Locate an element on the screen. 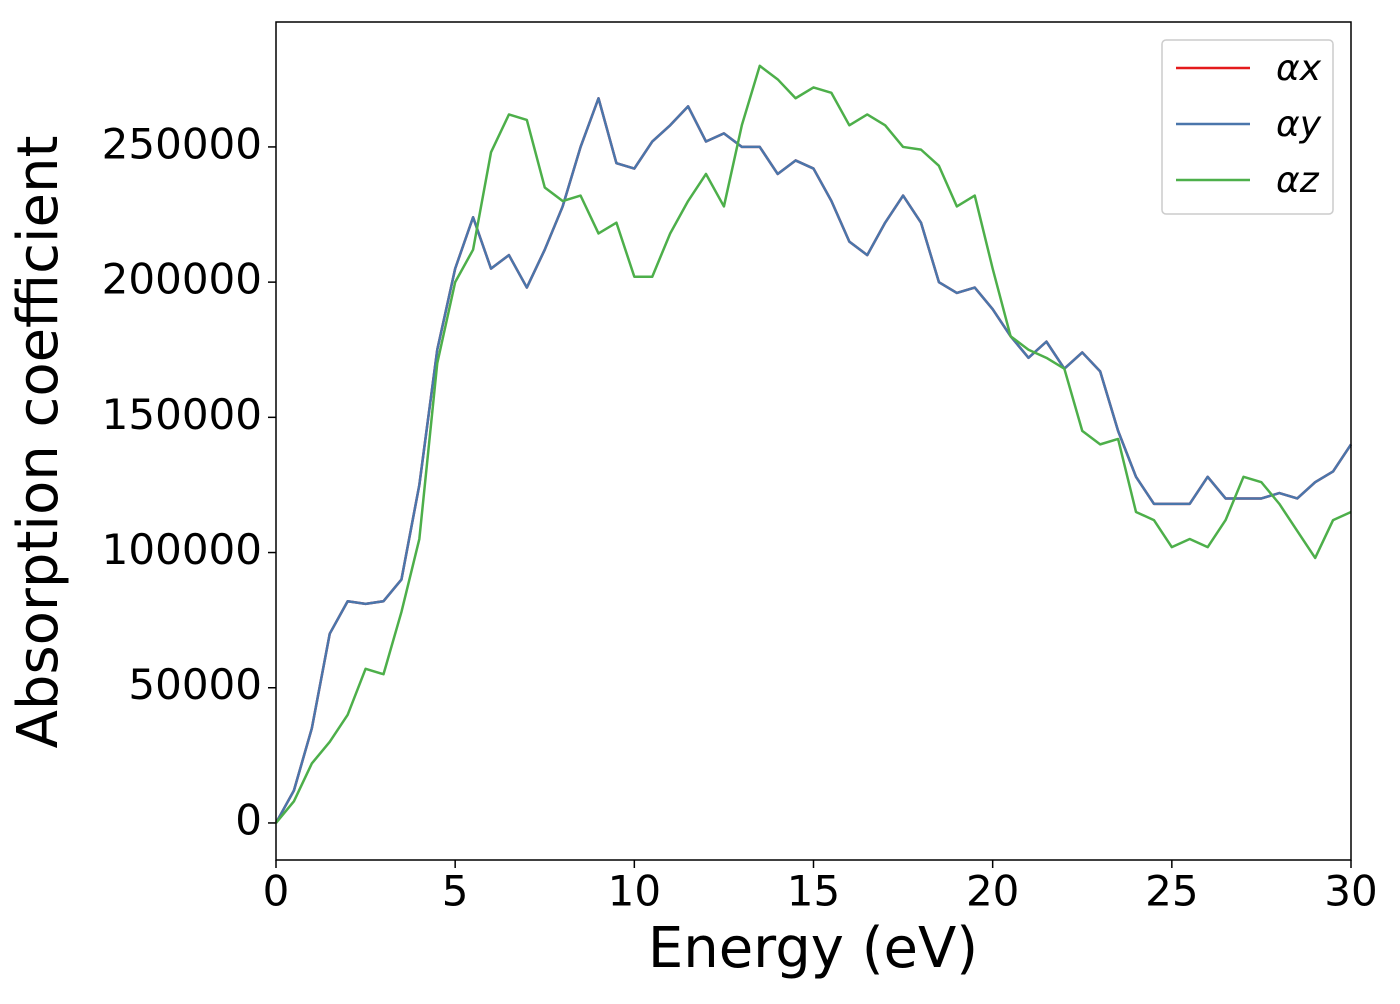 The image size is (1400, 1004). x-tick-label: 15 is located at coordinates (813, 891).